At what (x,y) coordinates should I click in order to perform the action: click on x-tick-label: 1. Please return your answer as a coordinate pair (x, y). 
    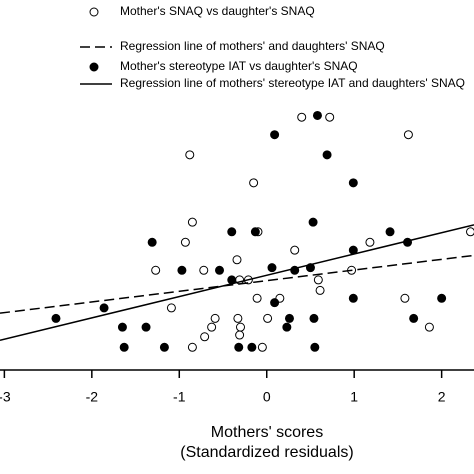
    Looking at the image, I should click on (354, 397).